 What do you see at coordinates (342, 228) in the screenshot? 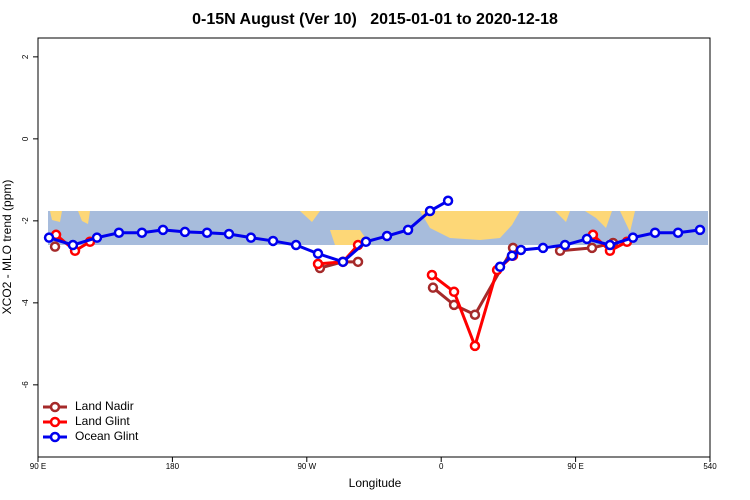
I see `map-land` at bounding box center [342, 228].